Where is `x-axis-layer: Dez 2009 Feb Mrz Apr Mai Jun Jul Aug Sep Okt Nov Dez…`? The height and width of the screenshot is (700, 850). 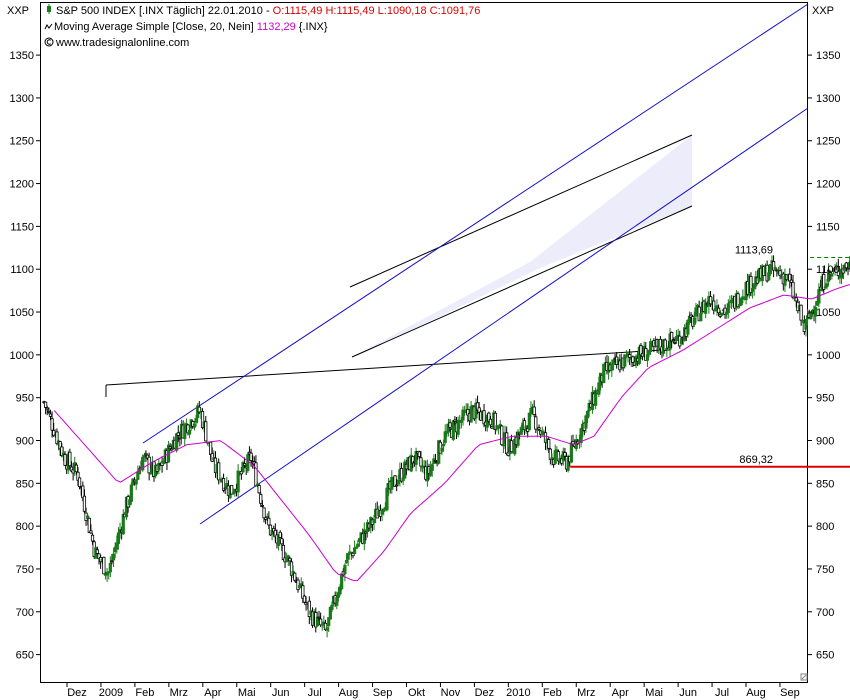
x-axis-layer: Dez 2009 Feb Mrz Apr Mai Jun Jul Aug Sep Okt Nov Dez… is located at coordinates (433, 690).